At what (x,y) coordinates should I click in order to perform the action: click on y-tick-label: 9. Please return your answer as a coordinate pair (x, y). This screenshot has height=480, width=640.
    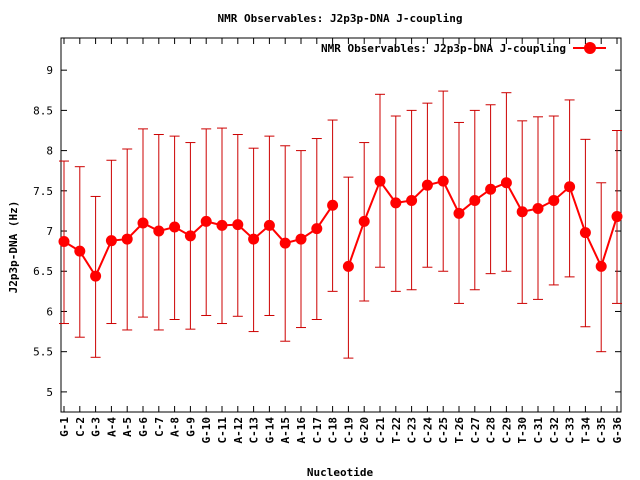
    Looking at the image, I should click on (49, 70).